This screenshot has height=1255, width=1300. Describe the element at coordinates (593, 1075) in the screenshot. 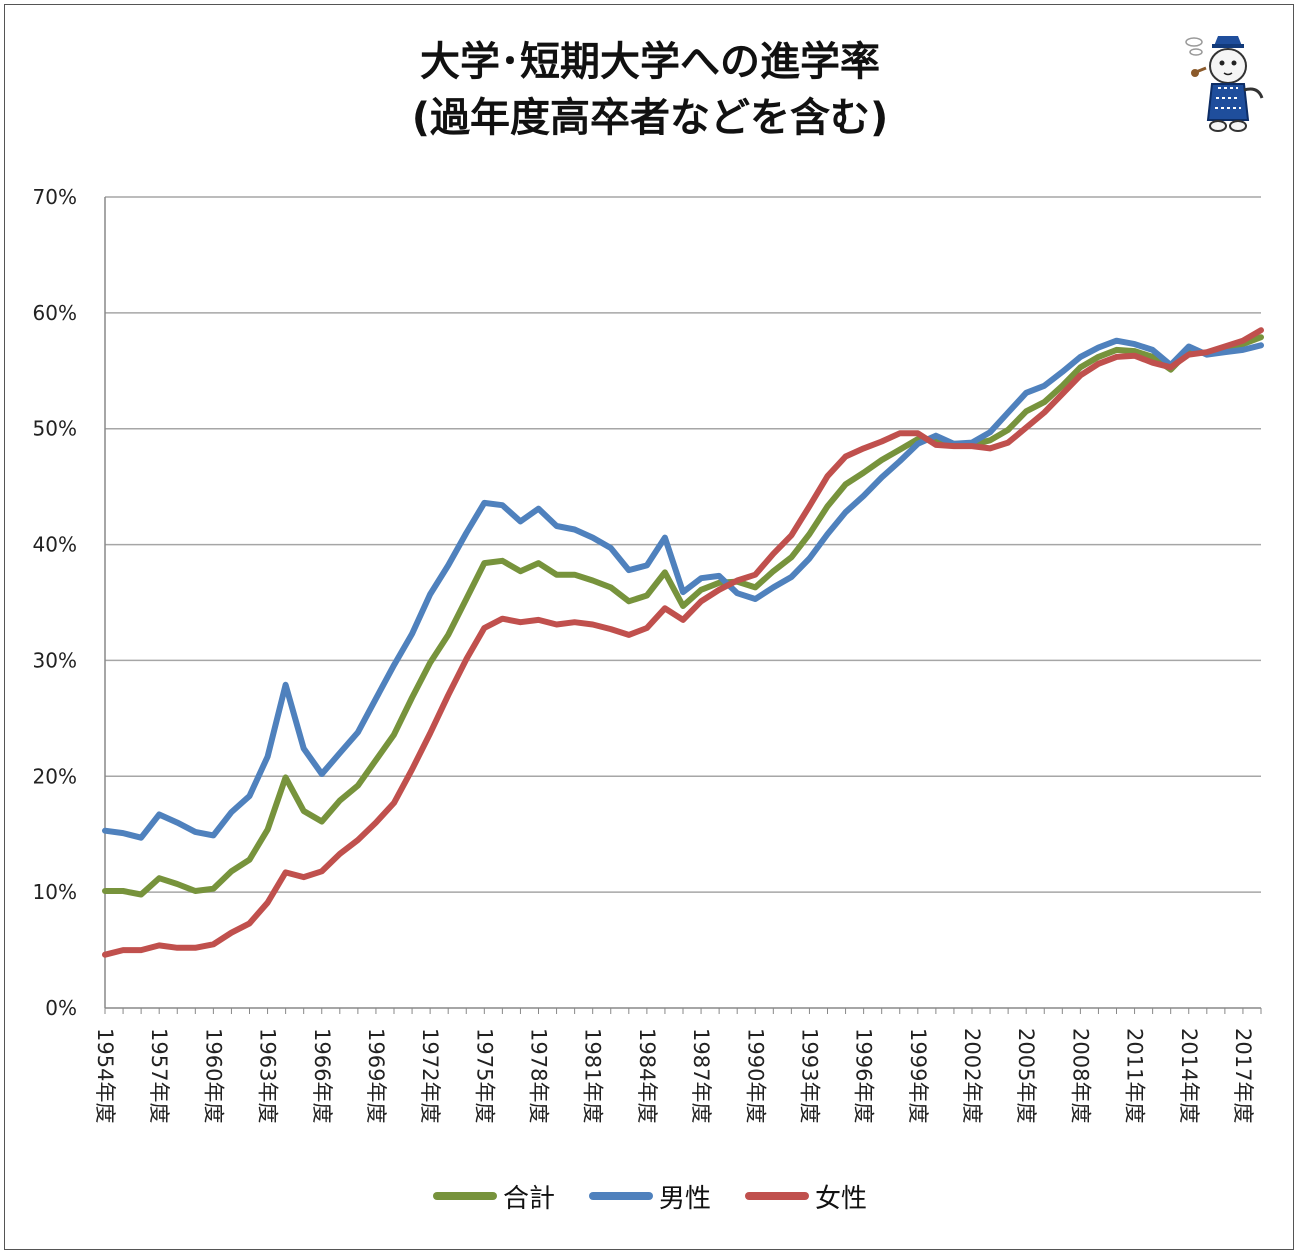

I see `x-tick-label: 1981年度` at that location.